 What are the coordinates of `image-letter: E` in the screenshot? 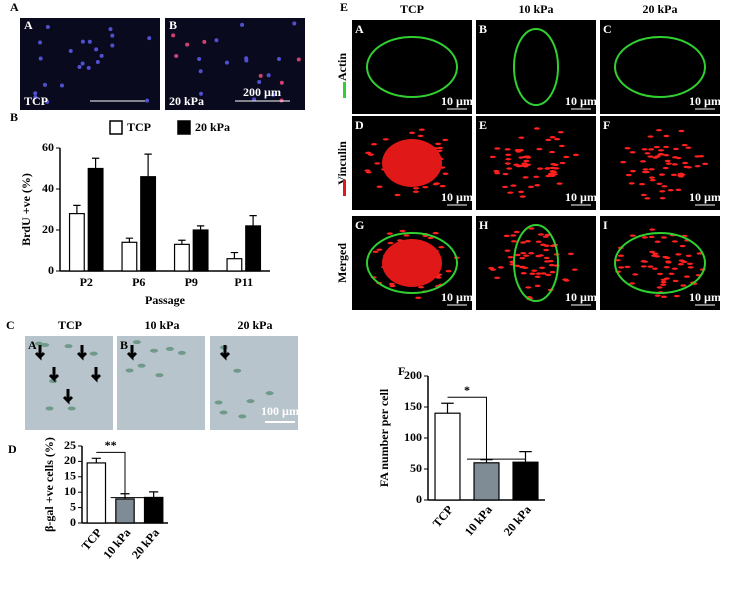 It's located at (483, 125).